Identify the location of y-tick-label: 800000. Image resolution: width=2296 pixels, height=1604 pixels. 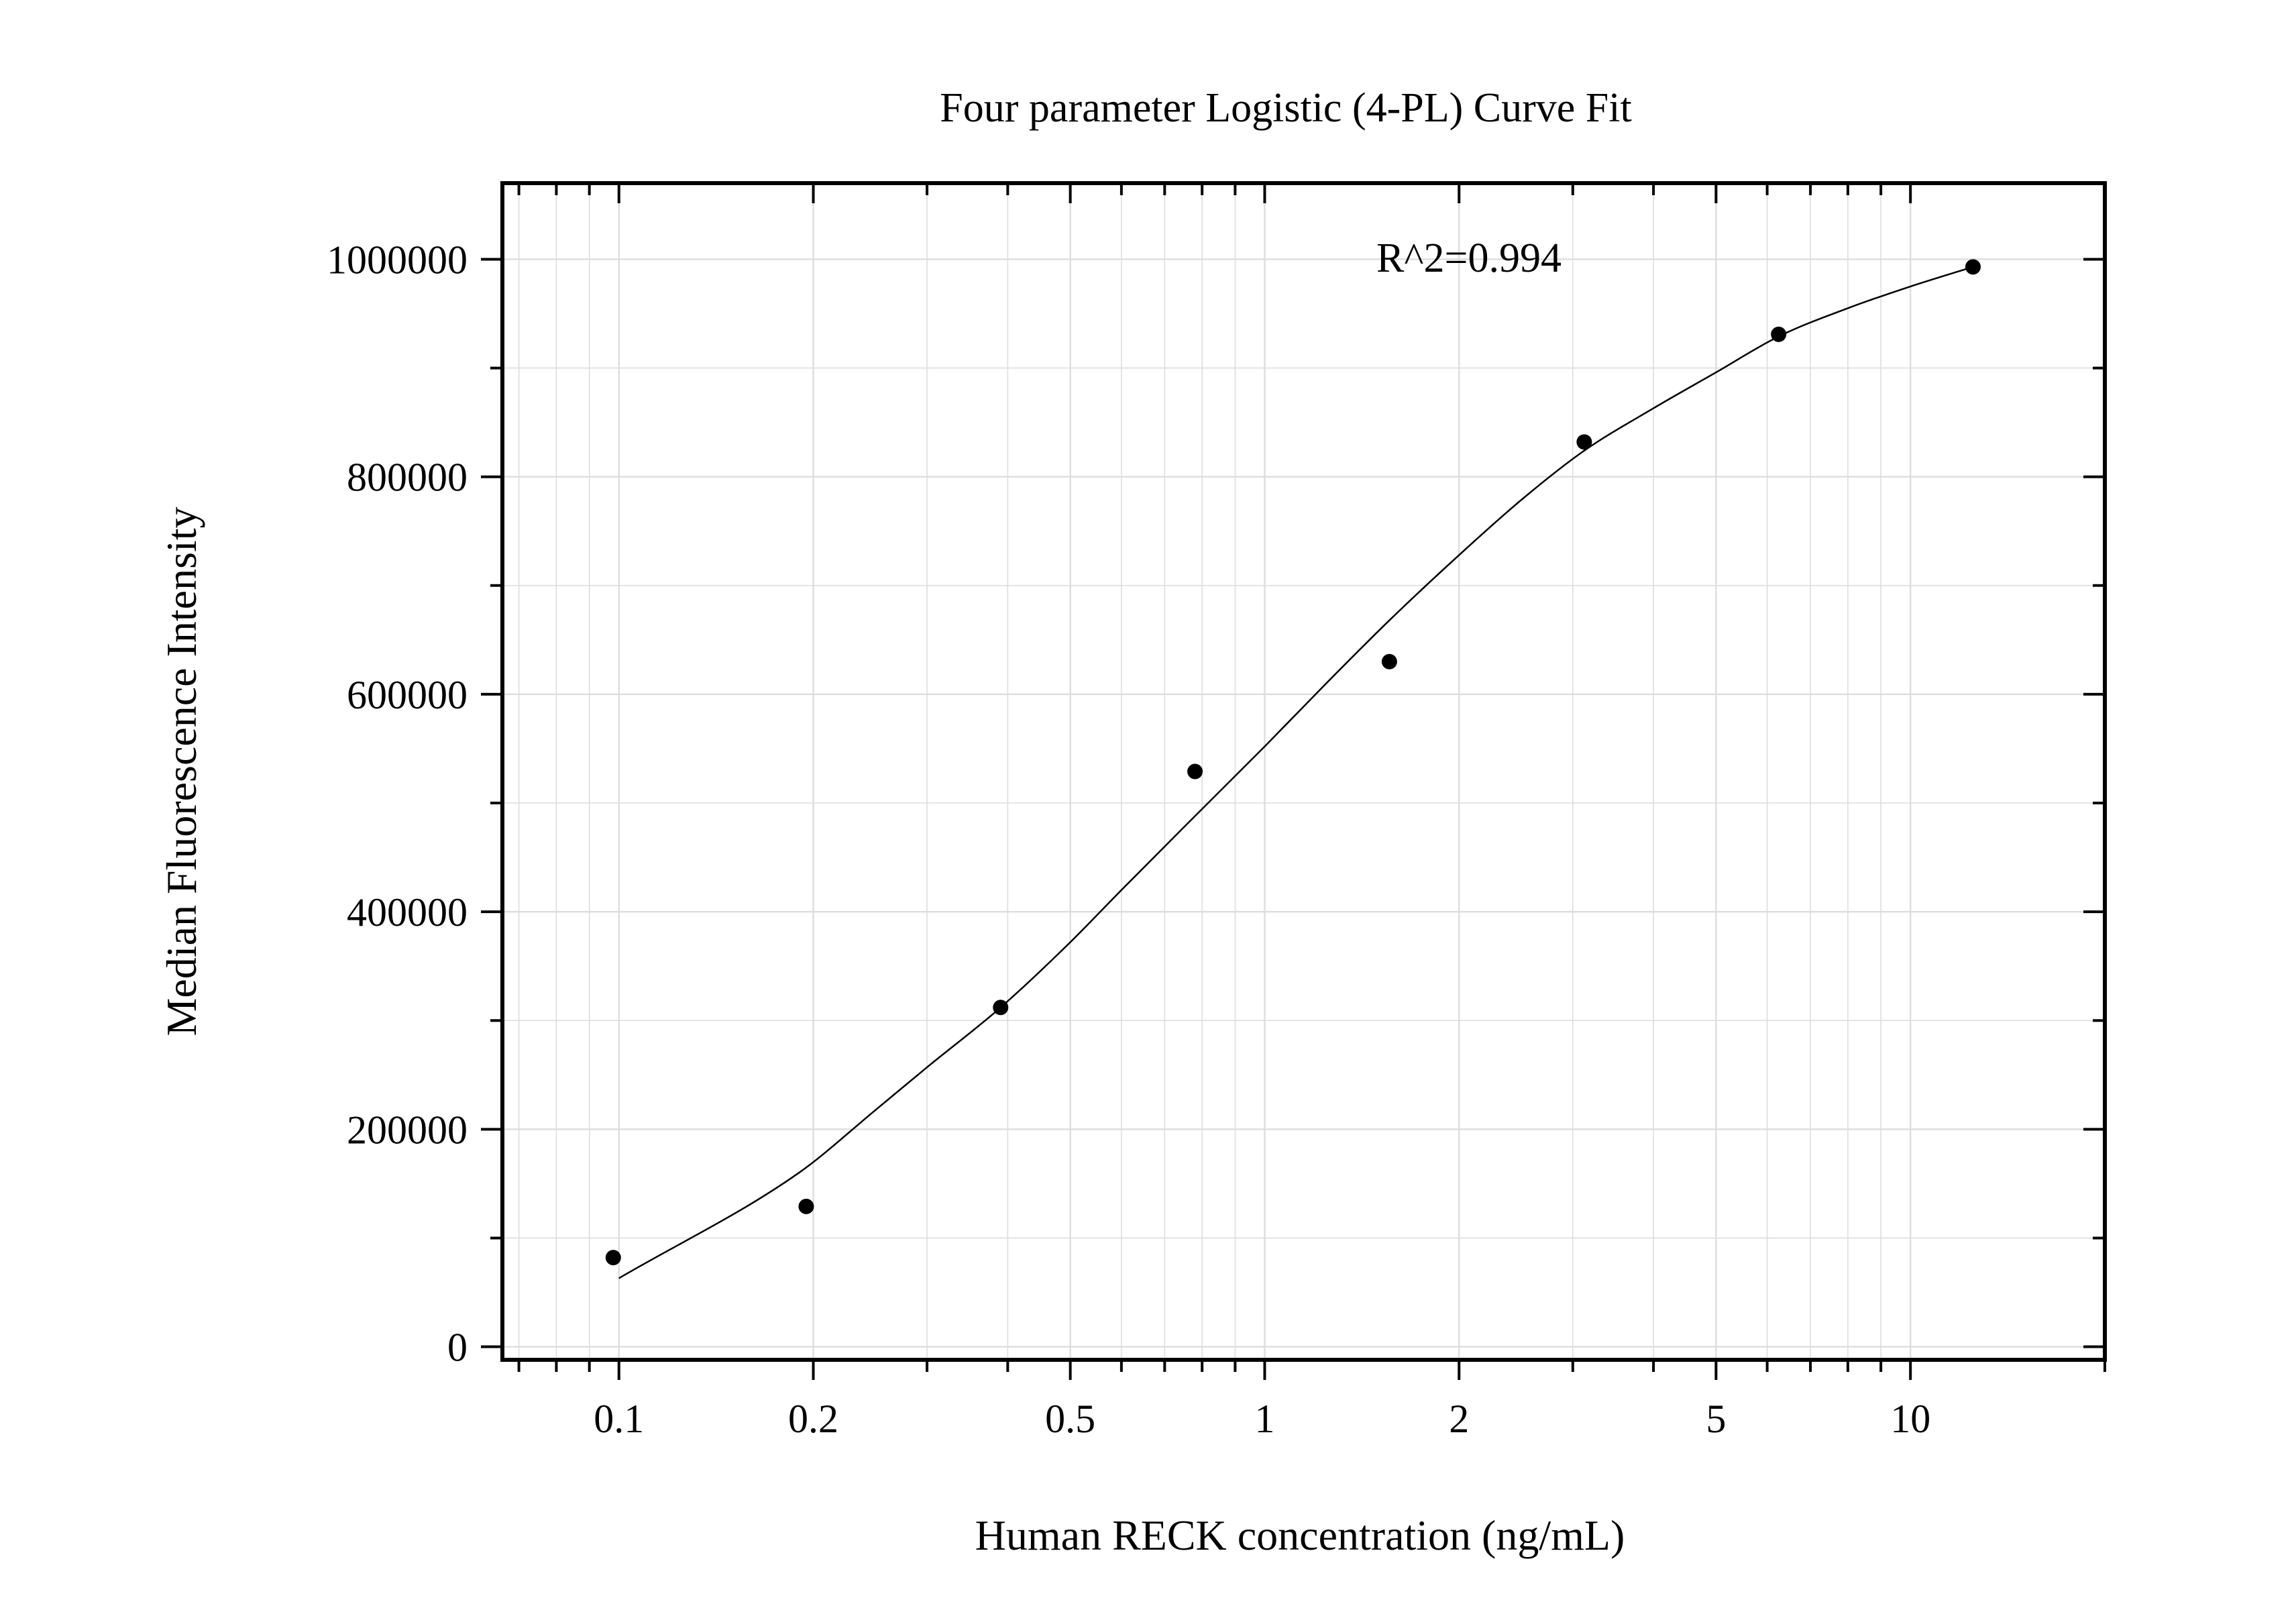
(407, 478).